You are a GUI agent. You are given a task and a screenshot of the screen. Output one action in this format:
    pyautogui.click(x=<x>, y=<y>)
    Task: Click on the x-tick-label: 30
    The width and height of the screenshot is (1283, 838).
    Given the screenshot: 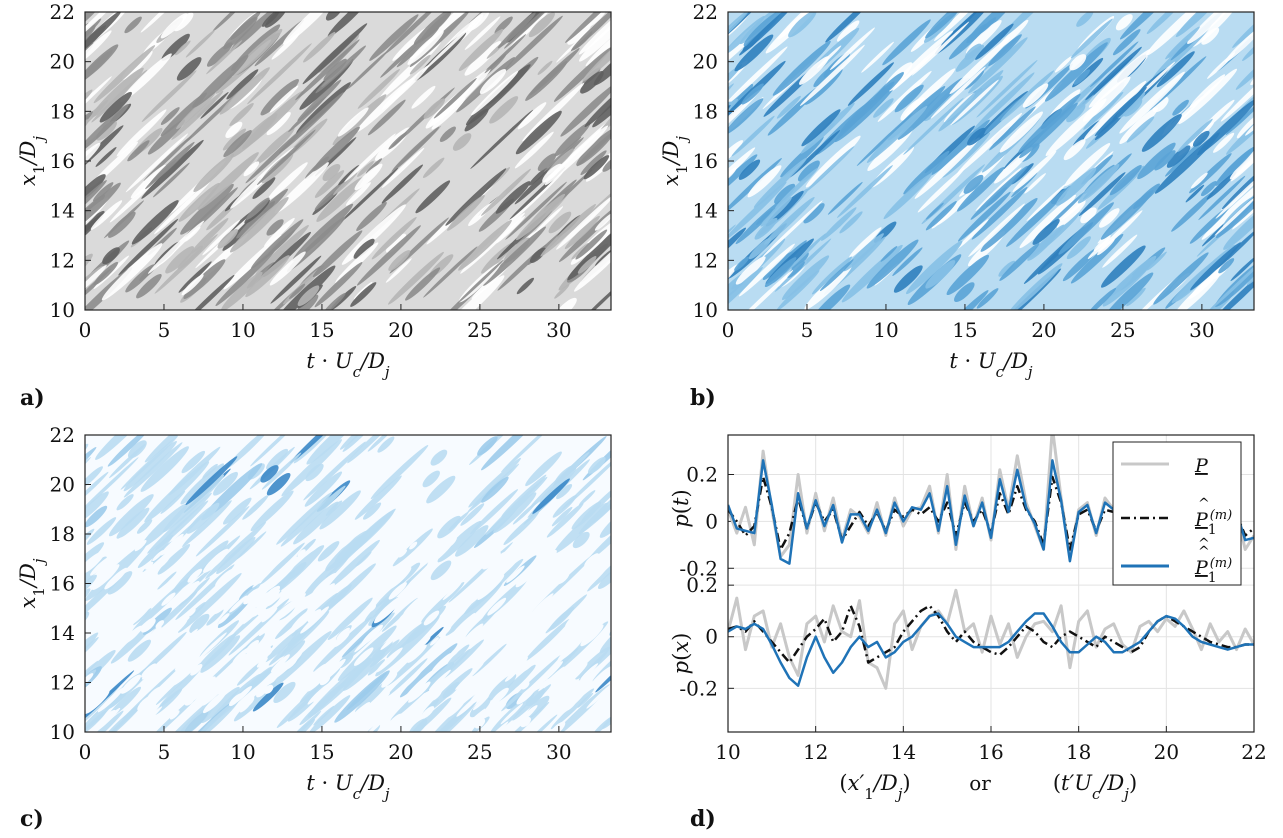 What is the action you would take?
    pyautogui.click(x=1201, y=330)
    